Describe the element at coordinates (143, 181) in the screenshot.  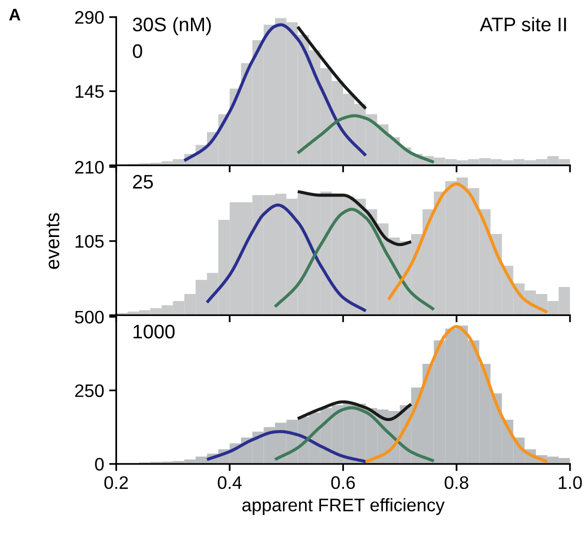
I see `annotation: 25` at that location.